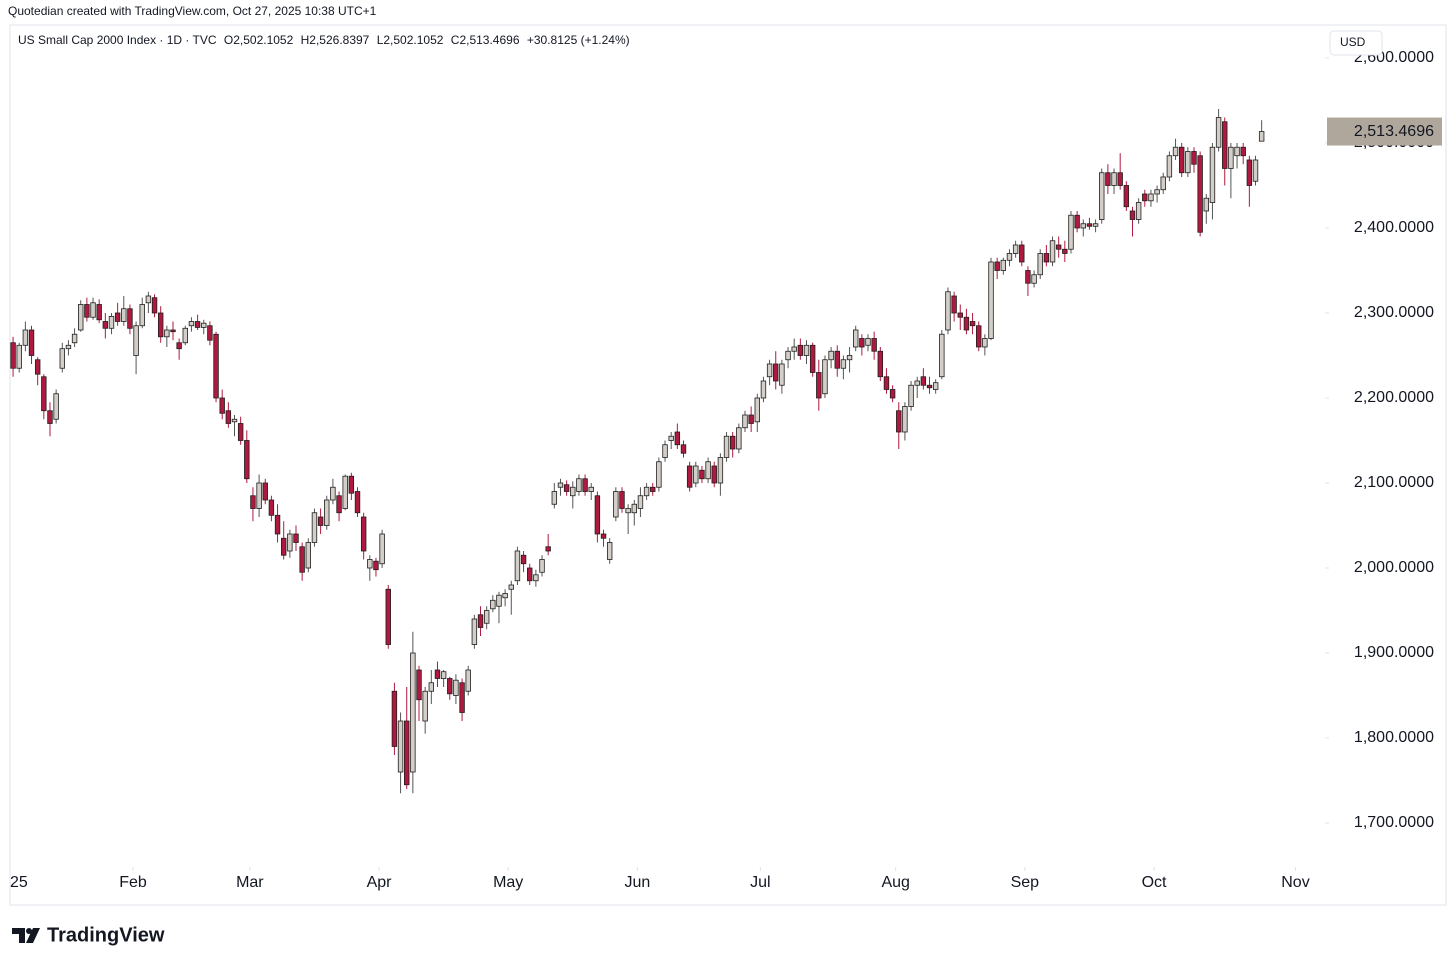 Image resolution: width=1456 pixels, height=965 pixels. What do you see at coordinates (485, 40) in the screenshot?
I see `legend-close: C2,513.4696` at bounding box center [485, 40].